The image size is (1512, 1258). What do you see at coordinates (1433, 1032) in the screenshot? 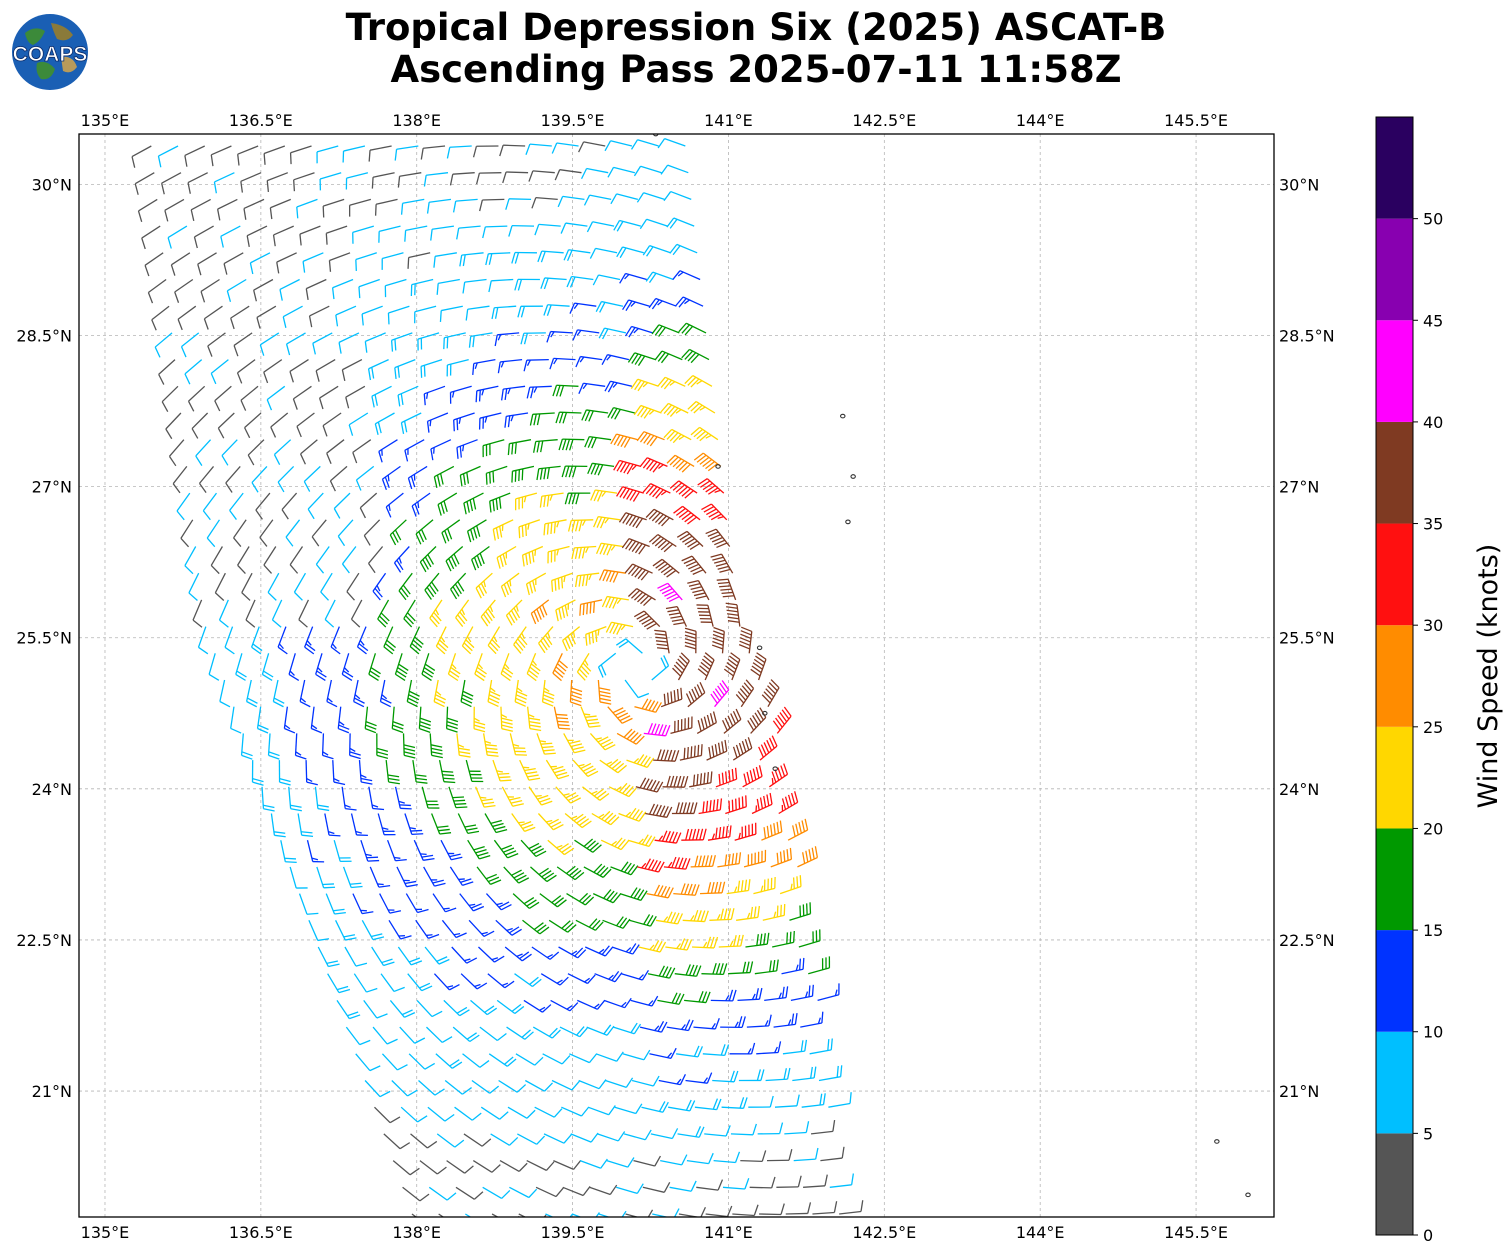
I see `colorbar-tick-label: 10` at bounding box center [1433, 1032].